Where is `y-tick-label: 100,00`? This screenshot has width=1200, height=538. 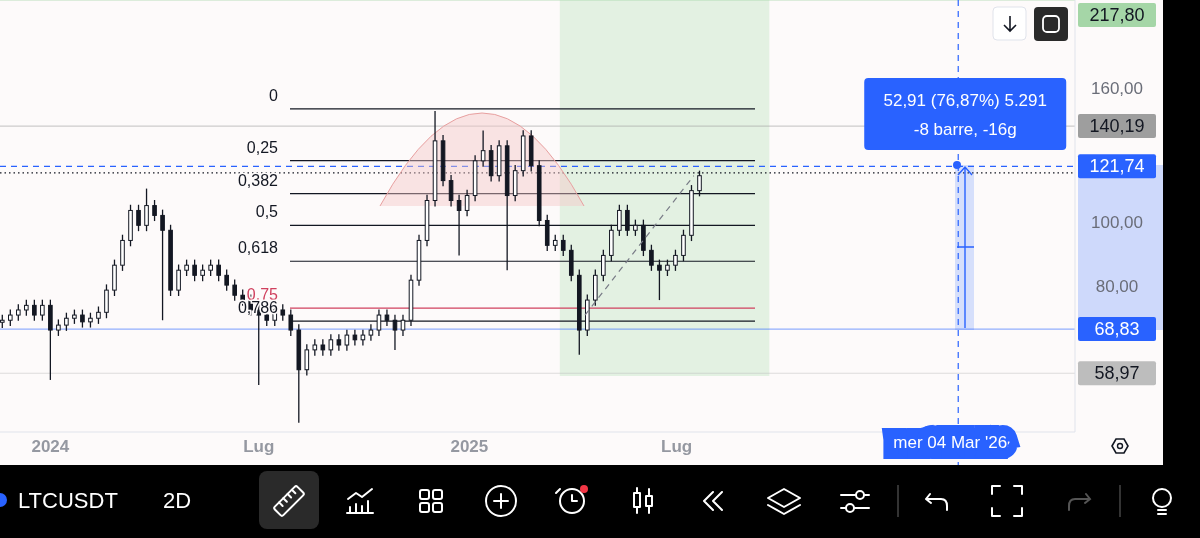 y-tick-label: 100,00 is located at coordinates (1117, 223).